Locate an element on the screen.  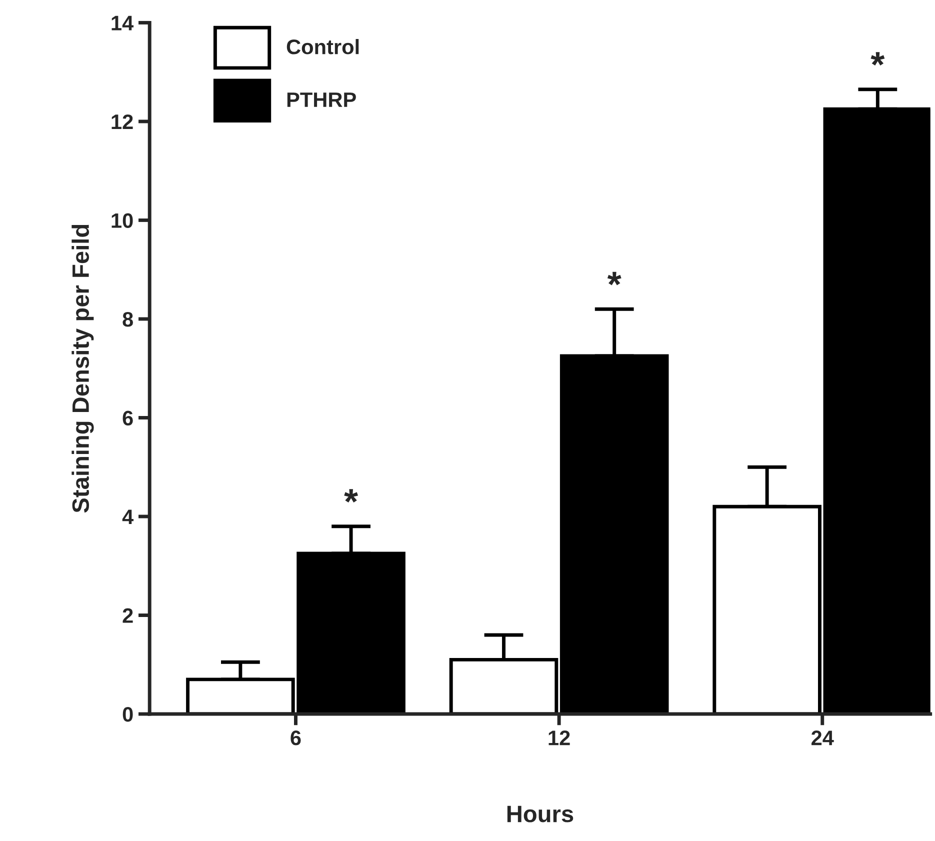
y-tick-label: 0 is located at coordinates (127, 714).